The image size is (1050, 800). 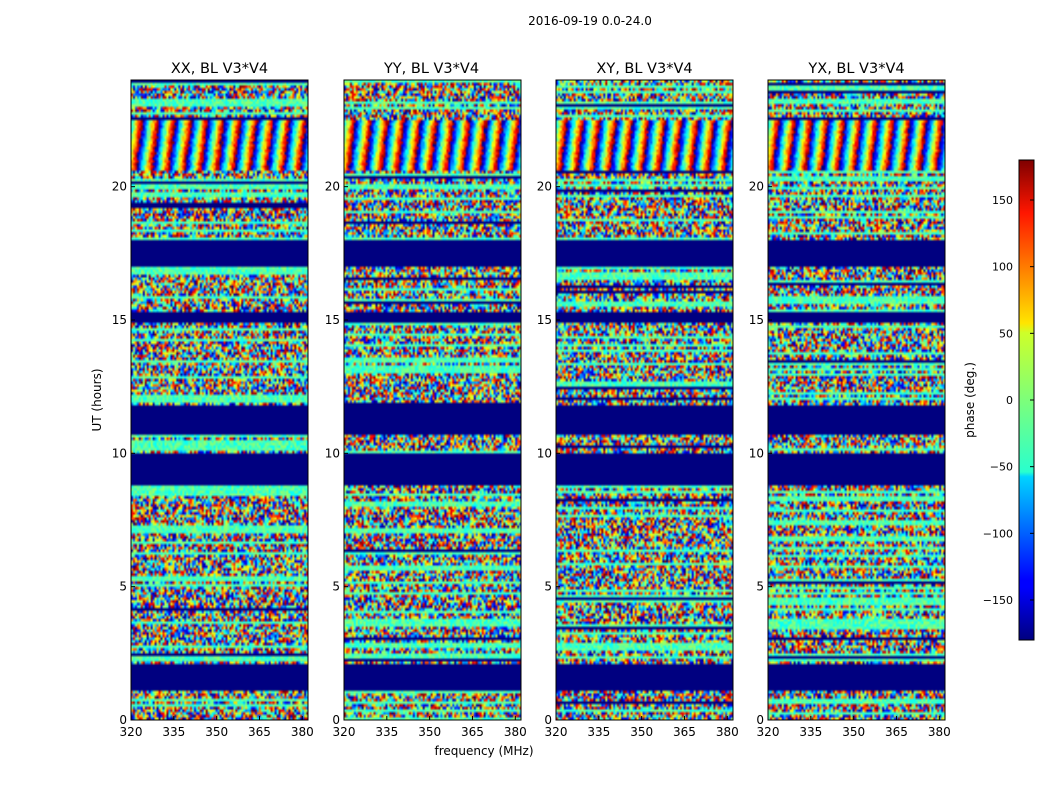 I want to click on colorbar-tick-label: 0, so click(x=1009, y=400).